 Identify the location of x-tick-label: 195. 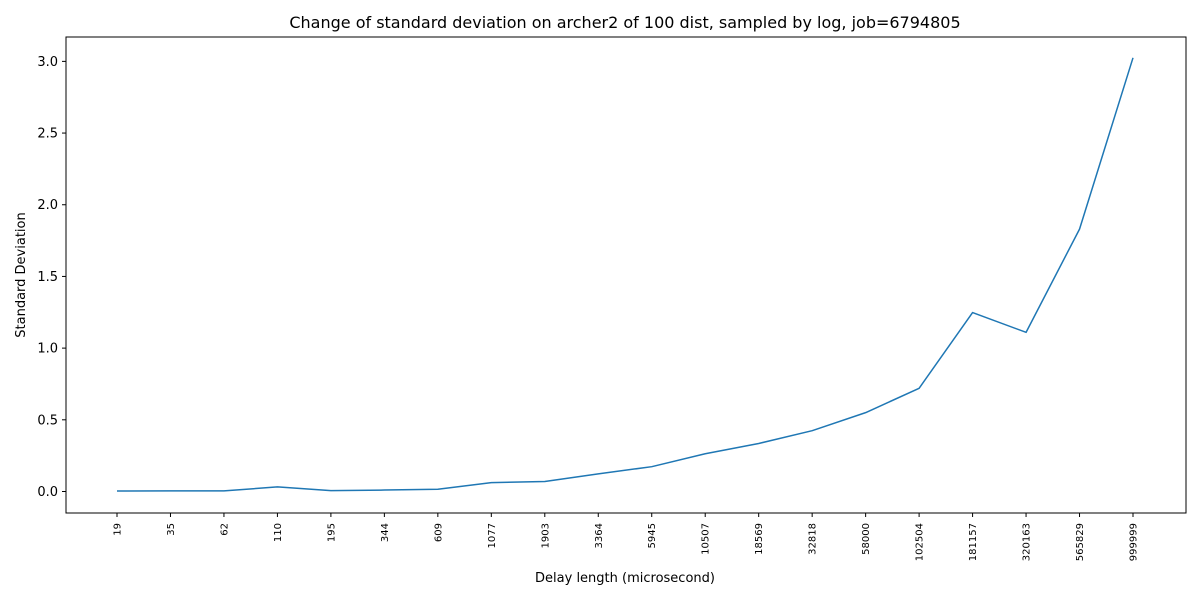
(331, 532).